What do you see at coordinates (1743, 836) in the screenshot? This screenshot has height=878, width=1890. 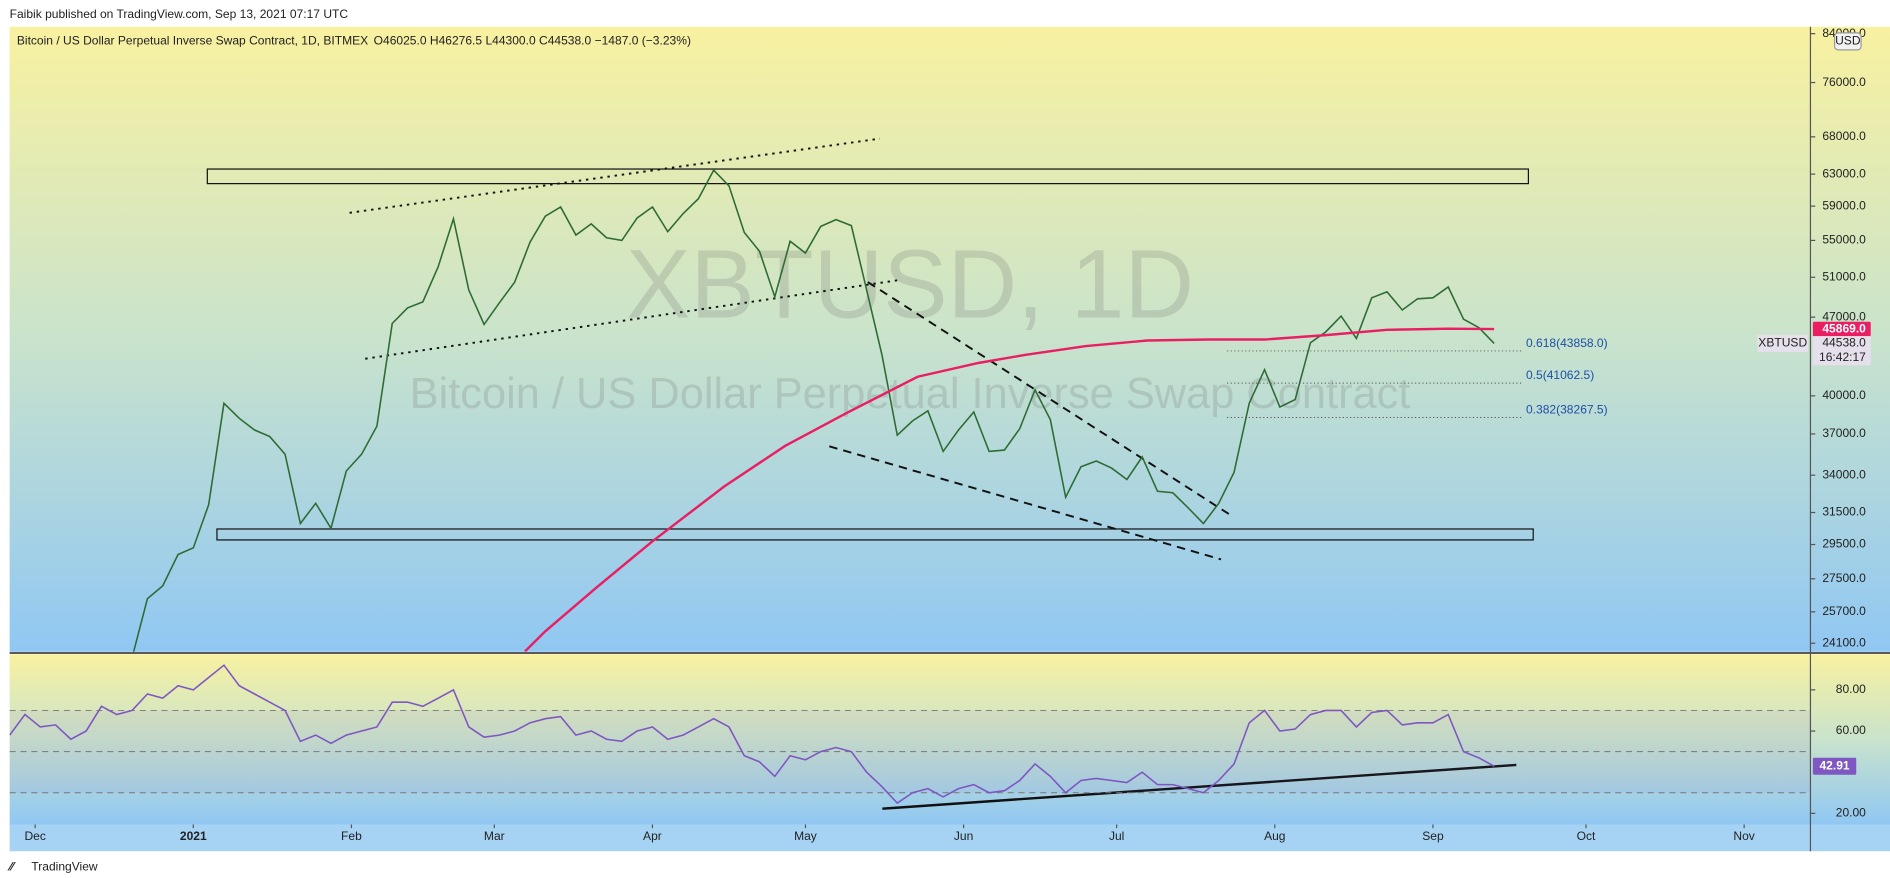 I see `x-tick-label: Nov` at bounding box center [1743, 836].